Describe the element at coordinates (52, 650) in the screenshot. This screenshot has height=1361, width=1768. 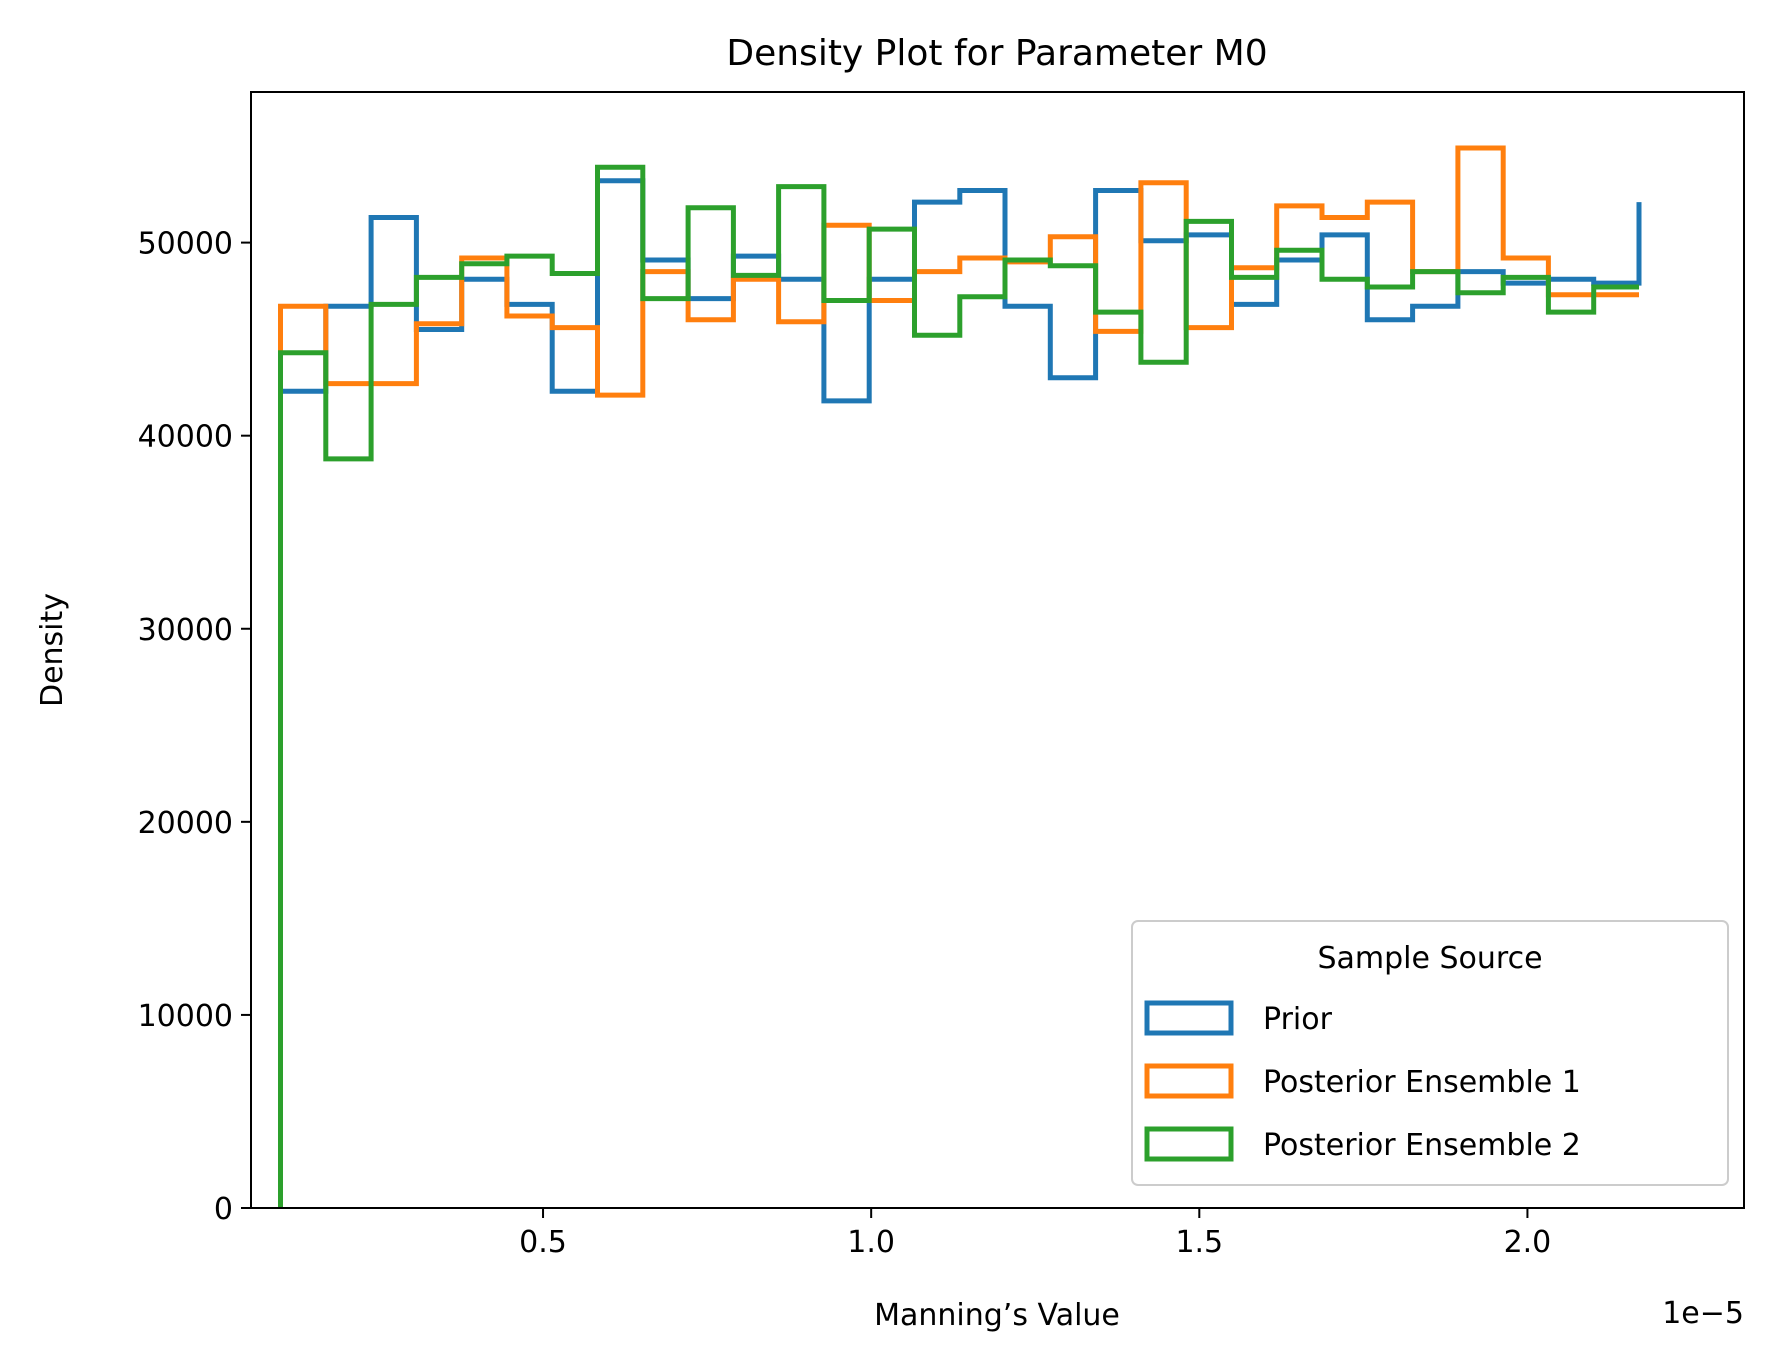
I see `y-axis-label: Density` at that location.